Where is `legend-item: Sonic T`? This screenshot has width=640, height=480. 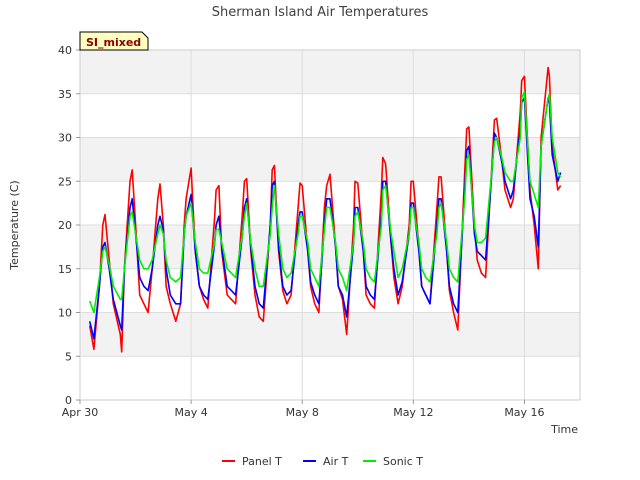 legend-item: Sonic T is located at coordinates (393, 461).